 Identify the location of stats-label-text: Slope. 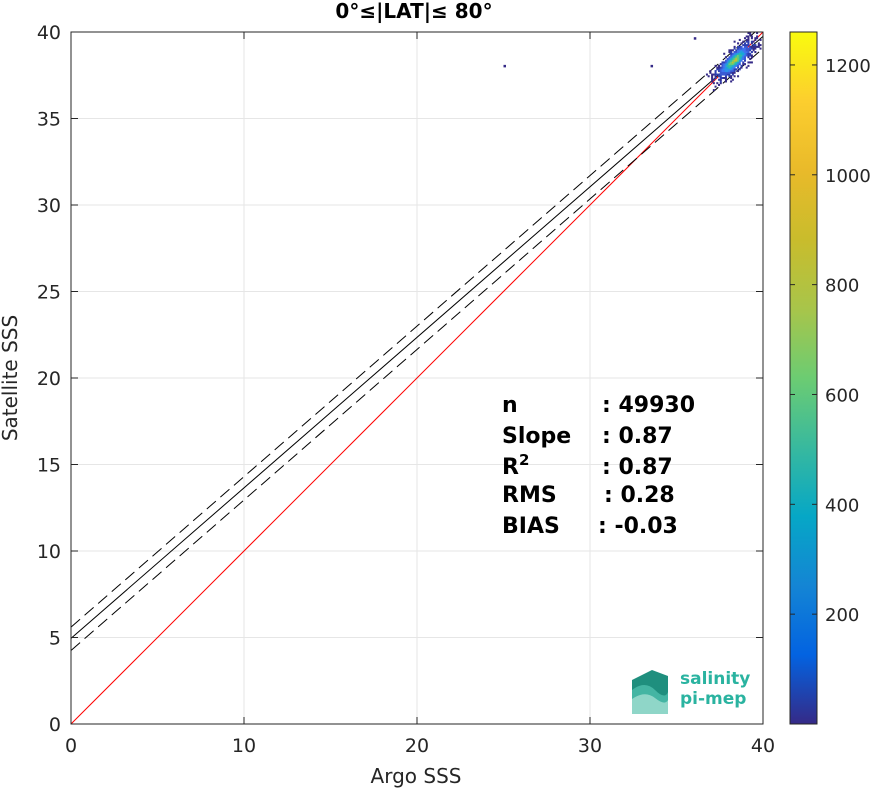
(536, 436).